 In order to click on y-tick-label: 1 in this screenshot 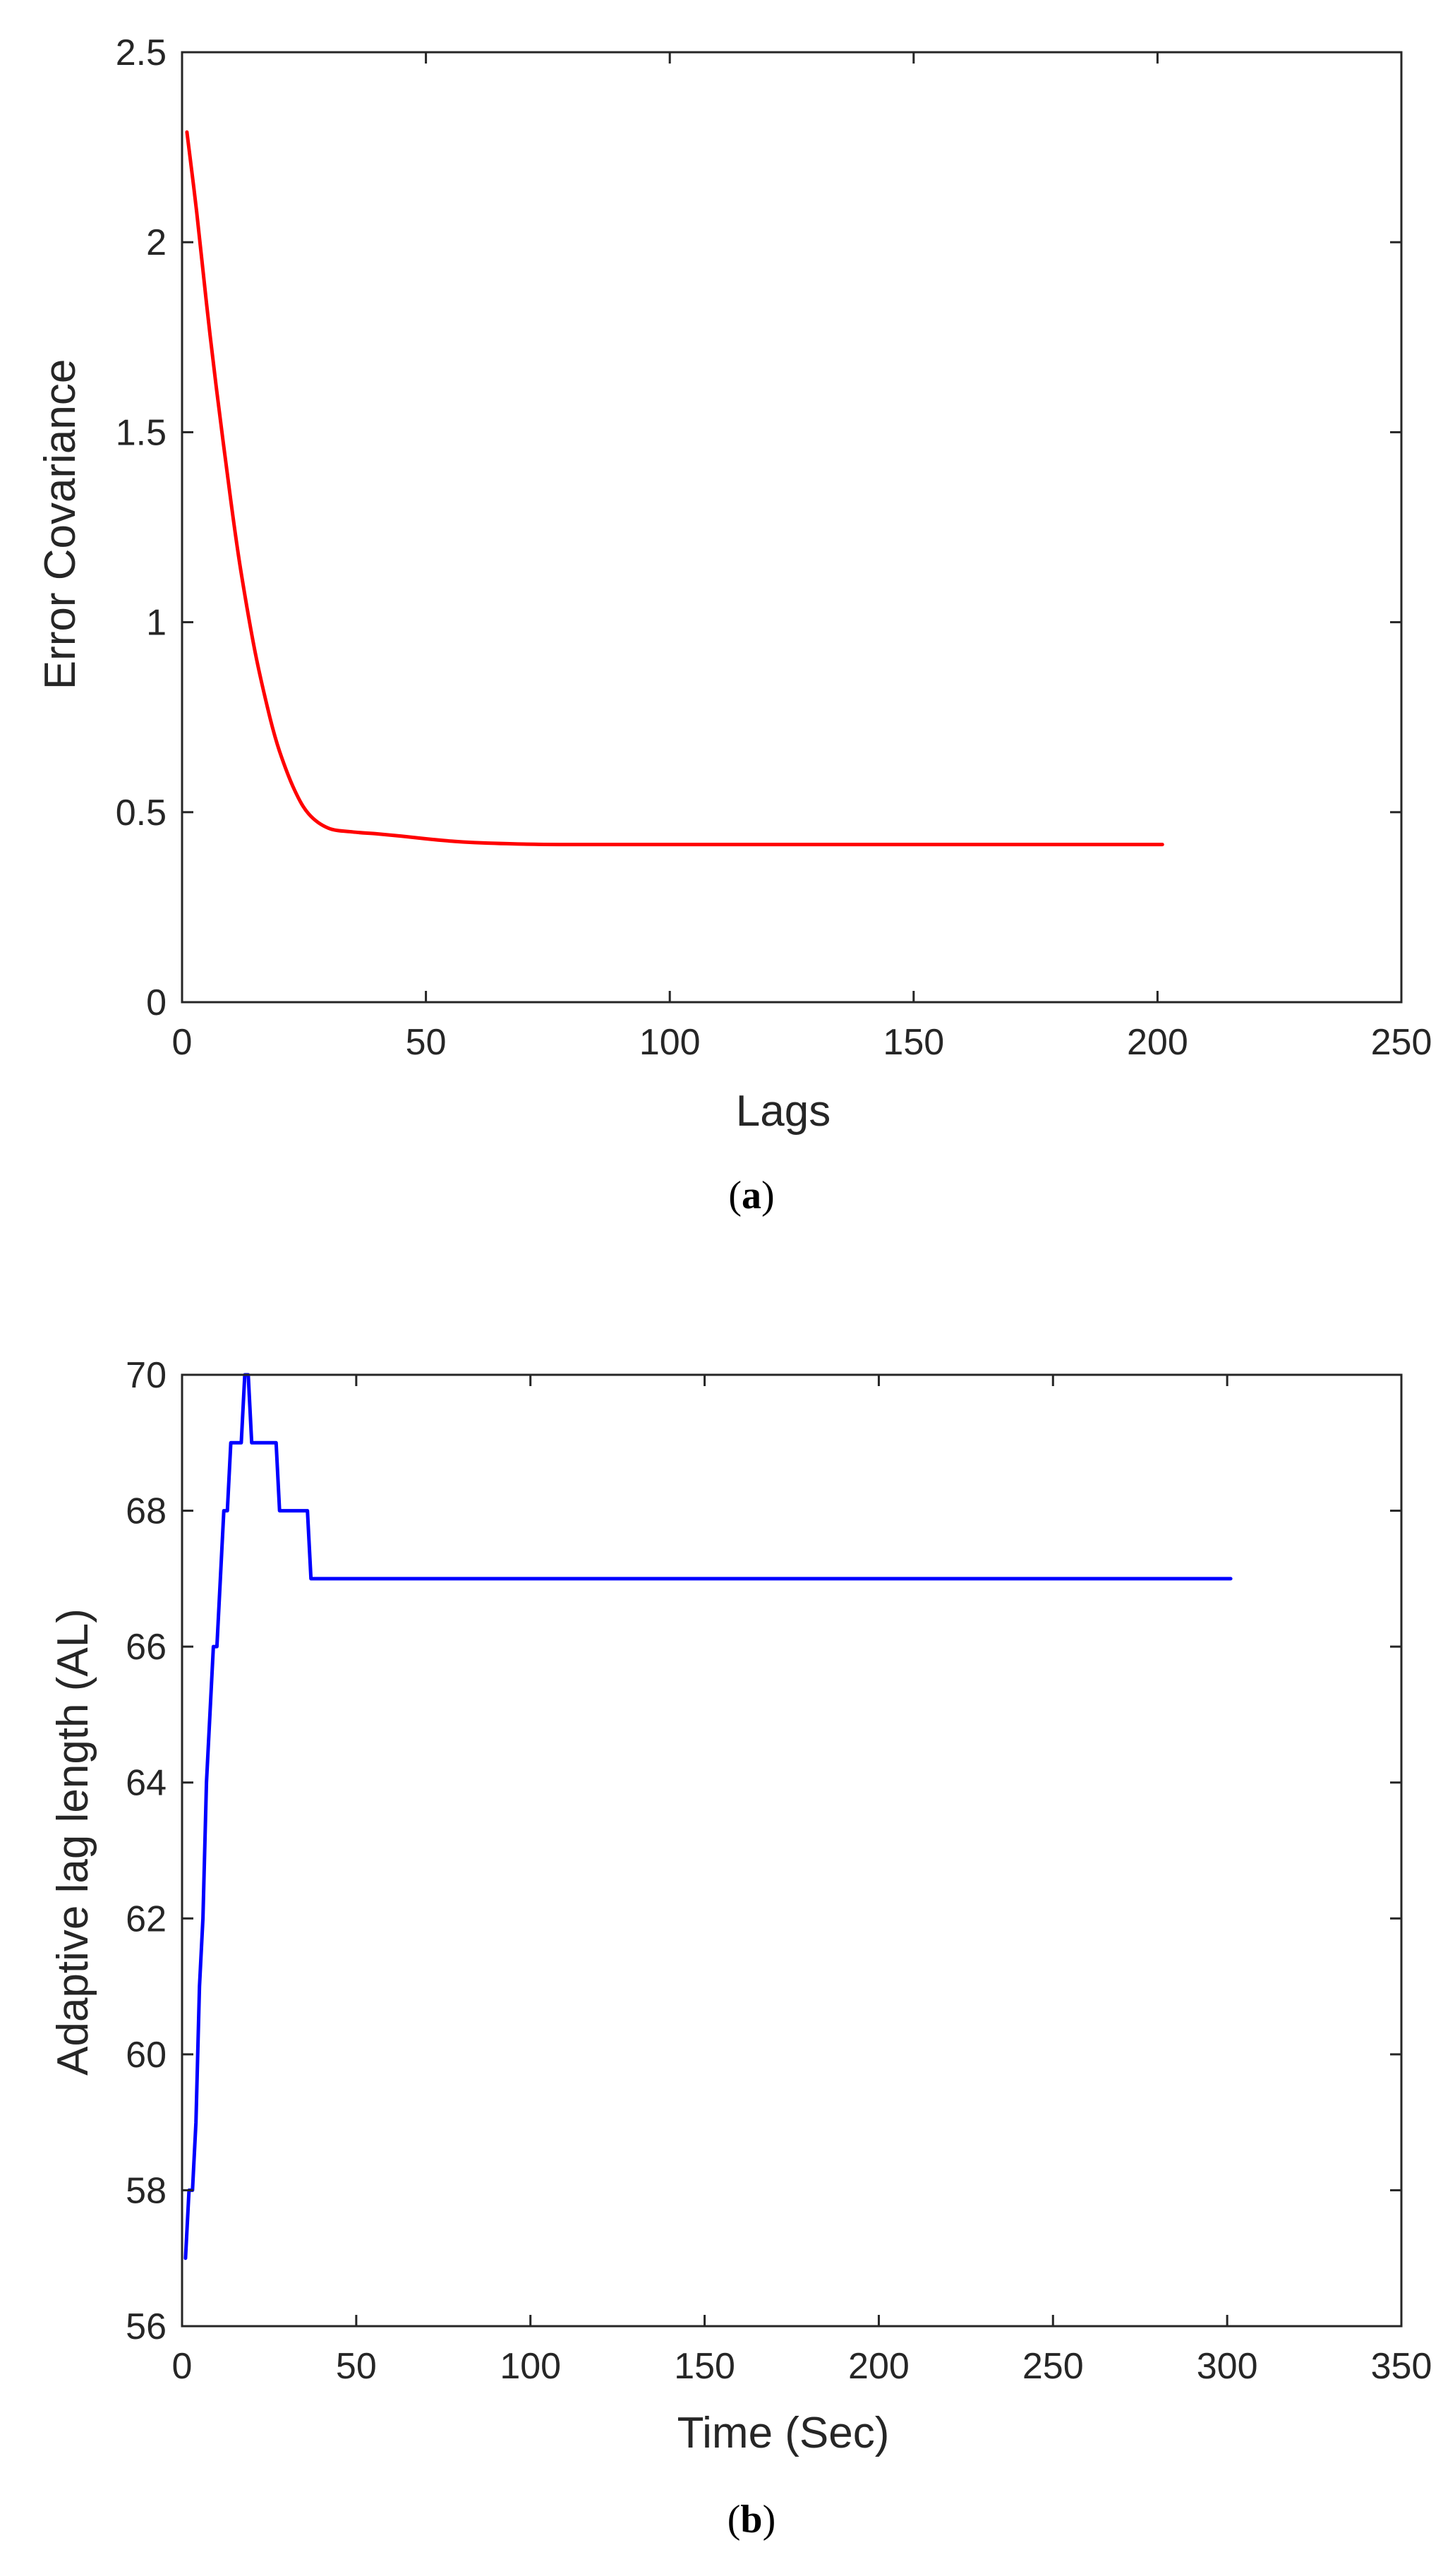, I will do `click(156, 623)`.